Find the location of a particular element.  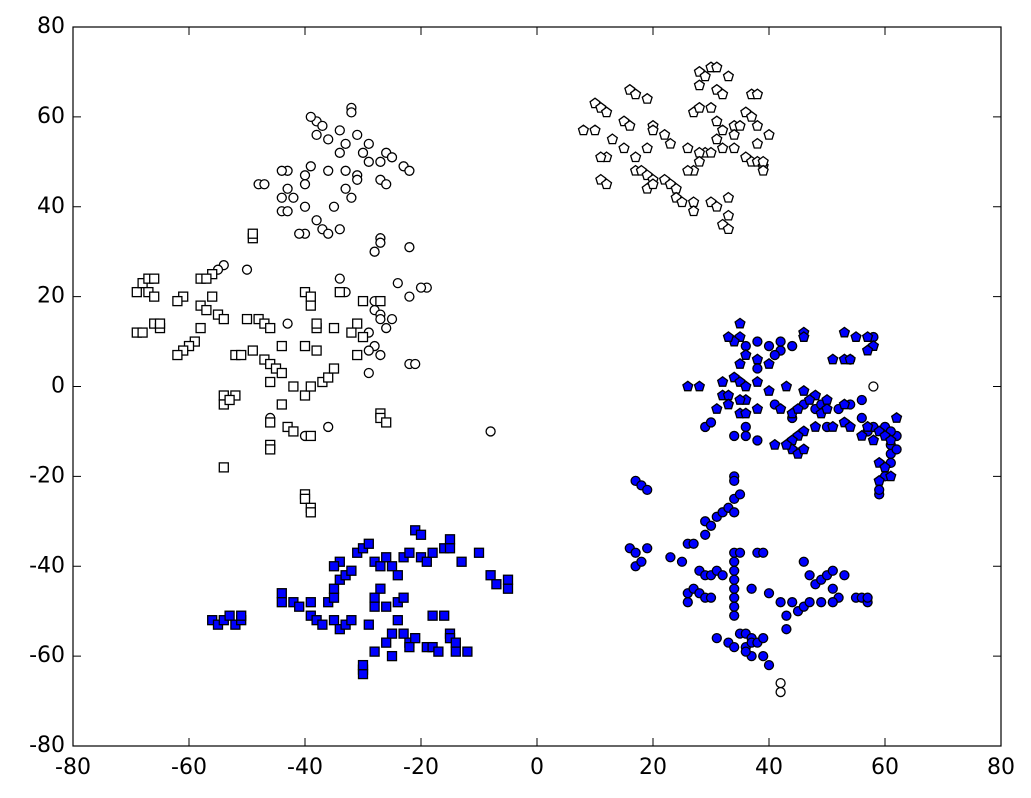

y-tick-label: -80 is located at coordinates (47, 745).